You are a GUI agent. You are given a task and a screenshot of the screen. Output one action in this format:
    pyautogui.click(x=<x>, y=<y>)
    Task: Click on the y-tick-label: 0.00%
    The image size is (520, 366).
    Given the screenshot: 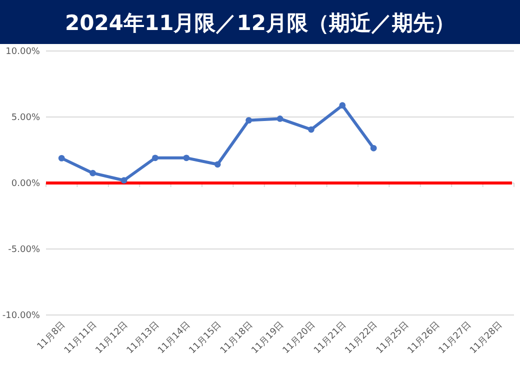 What is the action you would take?
    pyautogui.click(x=25, y=184)
    